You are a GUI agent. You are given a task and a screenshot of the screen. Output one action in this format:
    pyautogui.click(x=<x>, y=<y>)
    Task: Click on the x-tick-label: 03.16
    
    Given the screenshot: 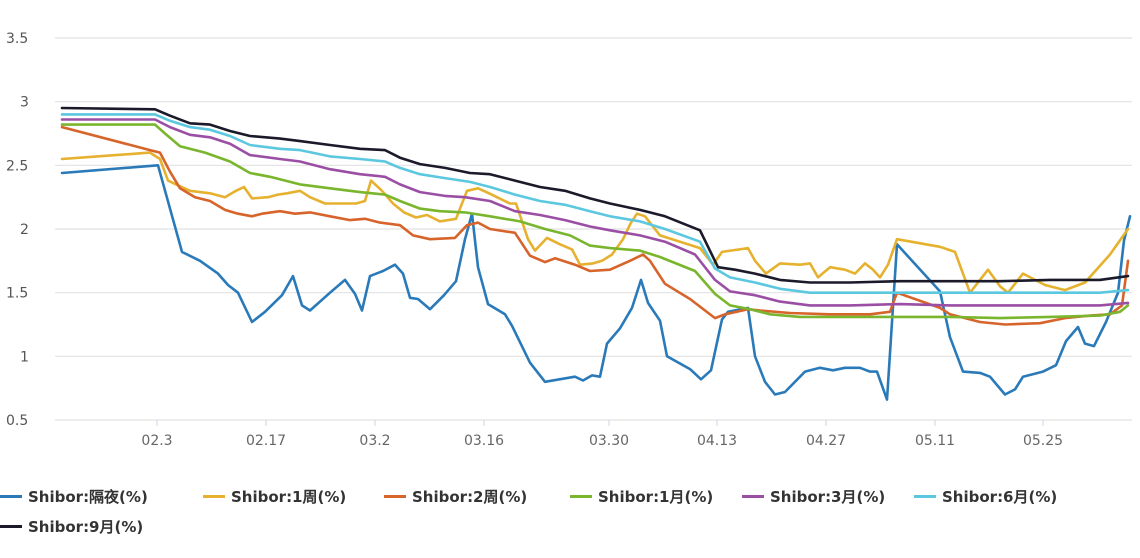 What is the action you would take?
    pyautogui.click(x=484, y=441)
    